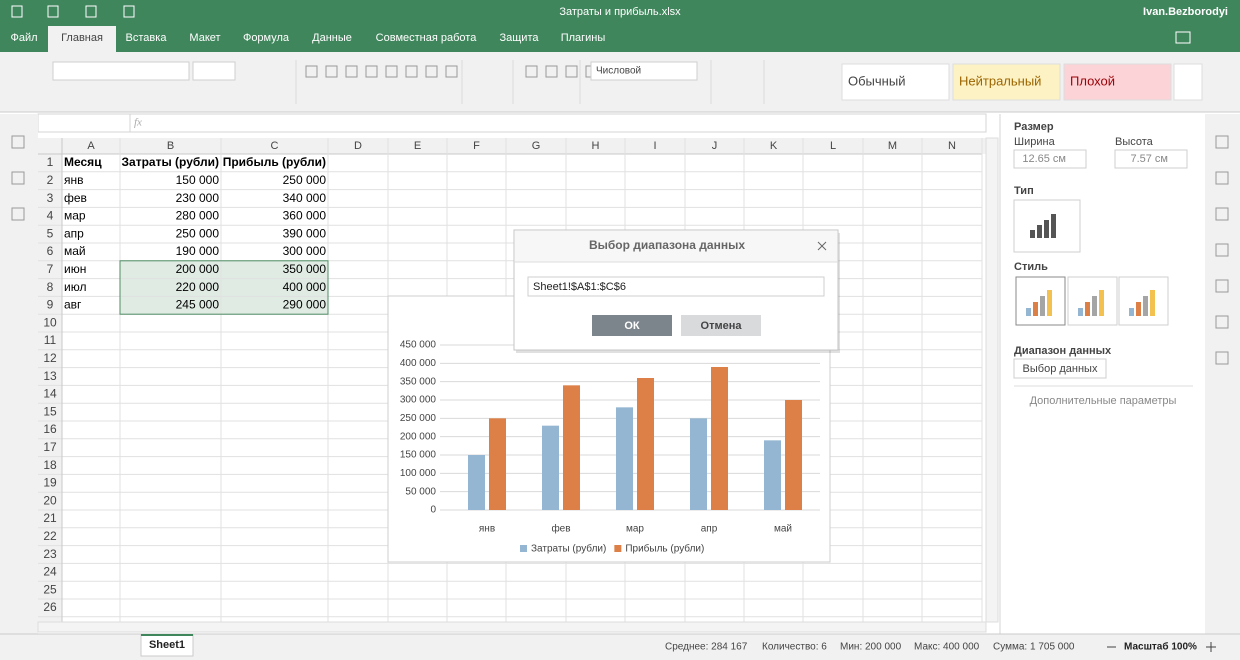  I want to click on y-tick-label: 300 000, so click(418, 400).